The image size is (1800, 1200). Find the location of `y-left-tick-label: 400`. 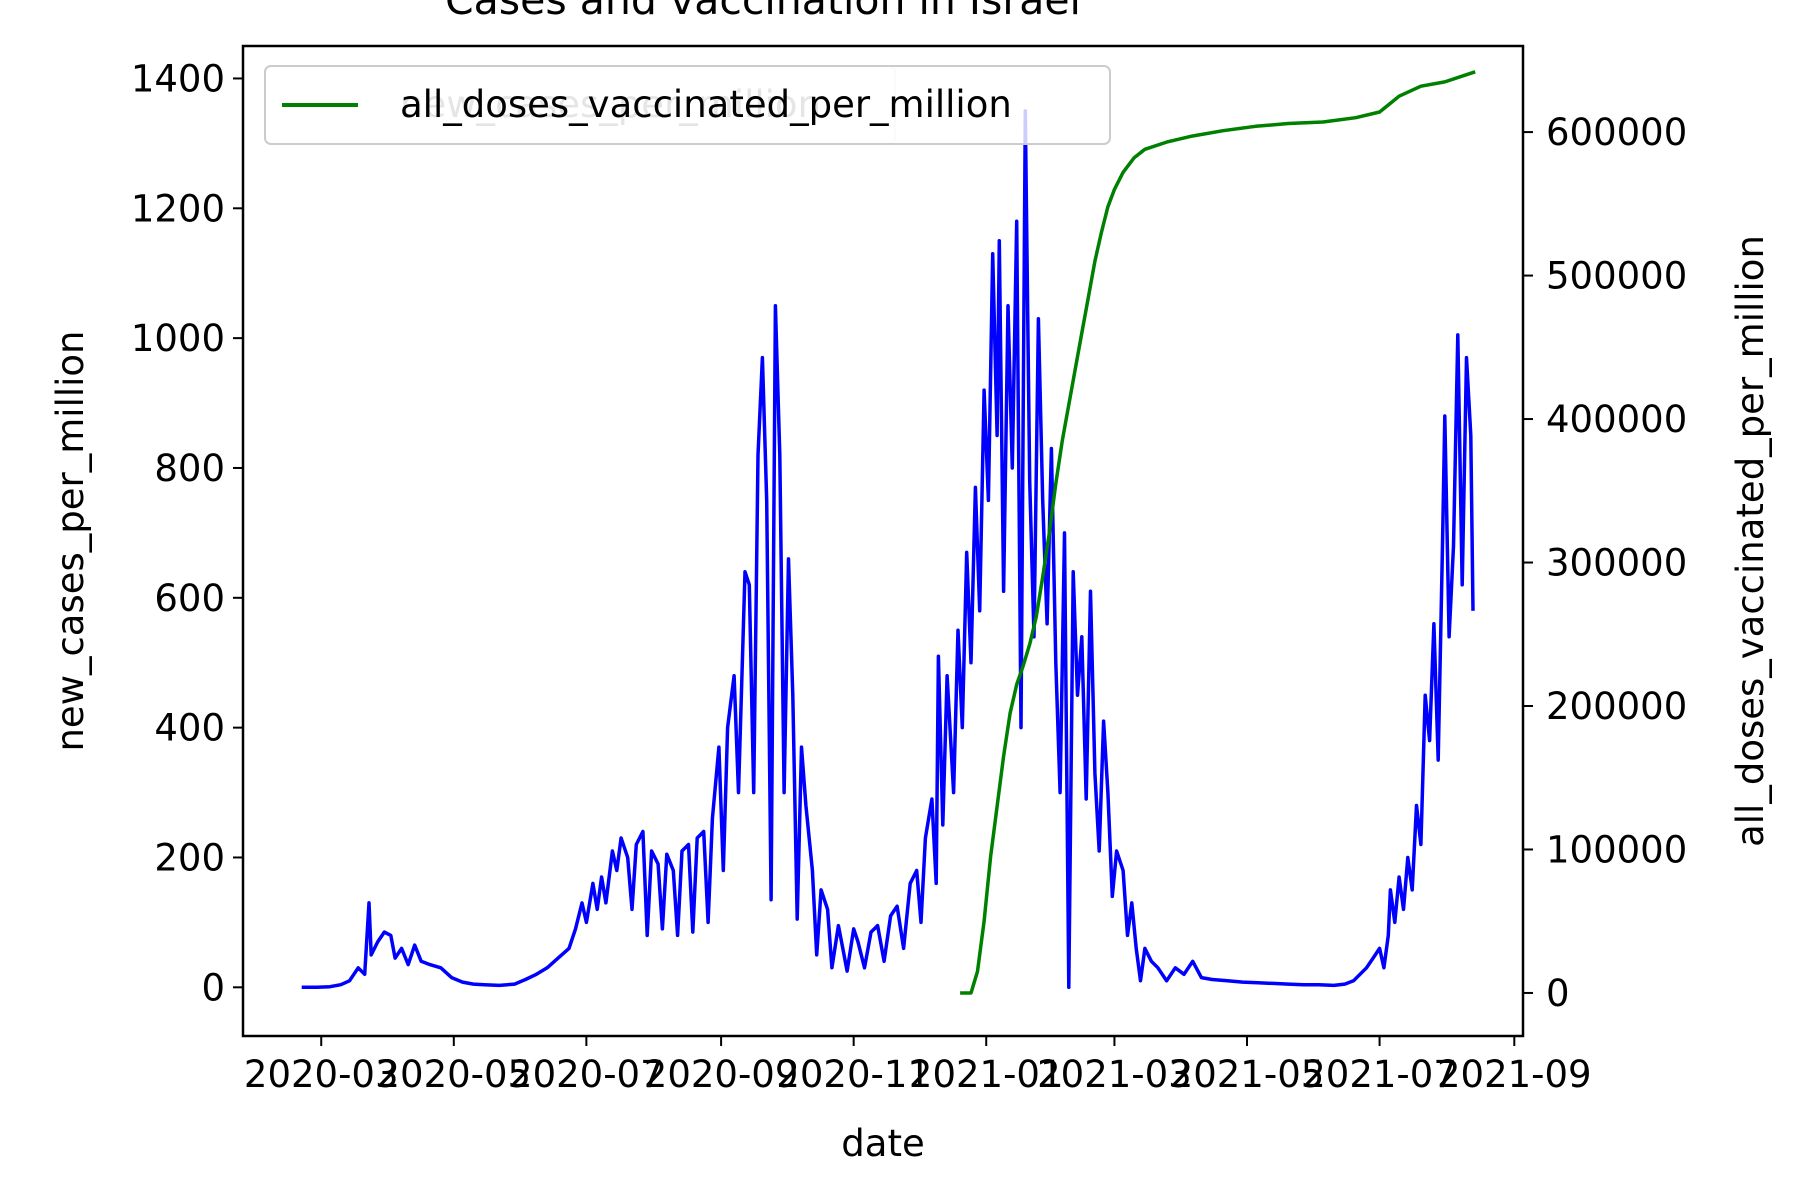

y-left-tick-label: 400 is located at coordinates (189, 728).